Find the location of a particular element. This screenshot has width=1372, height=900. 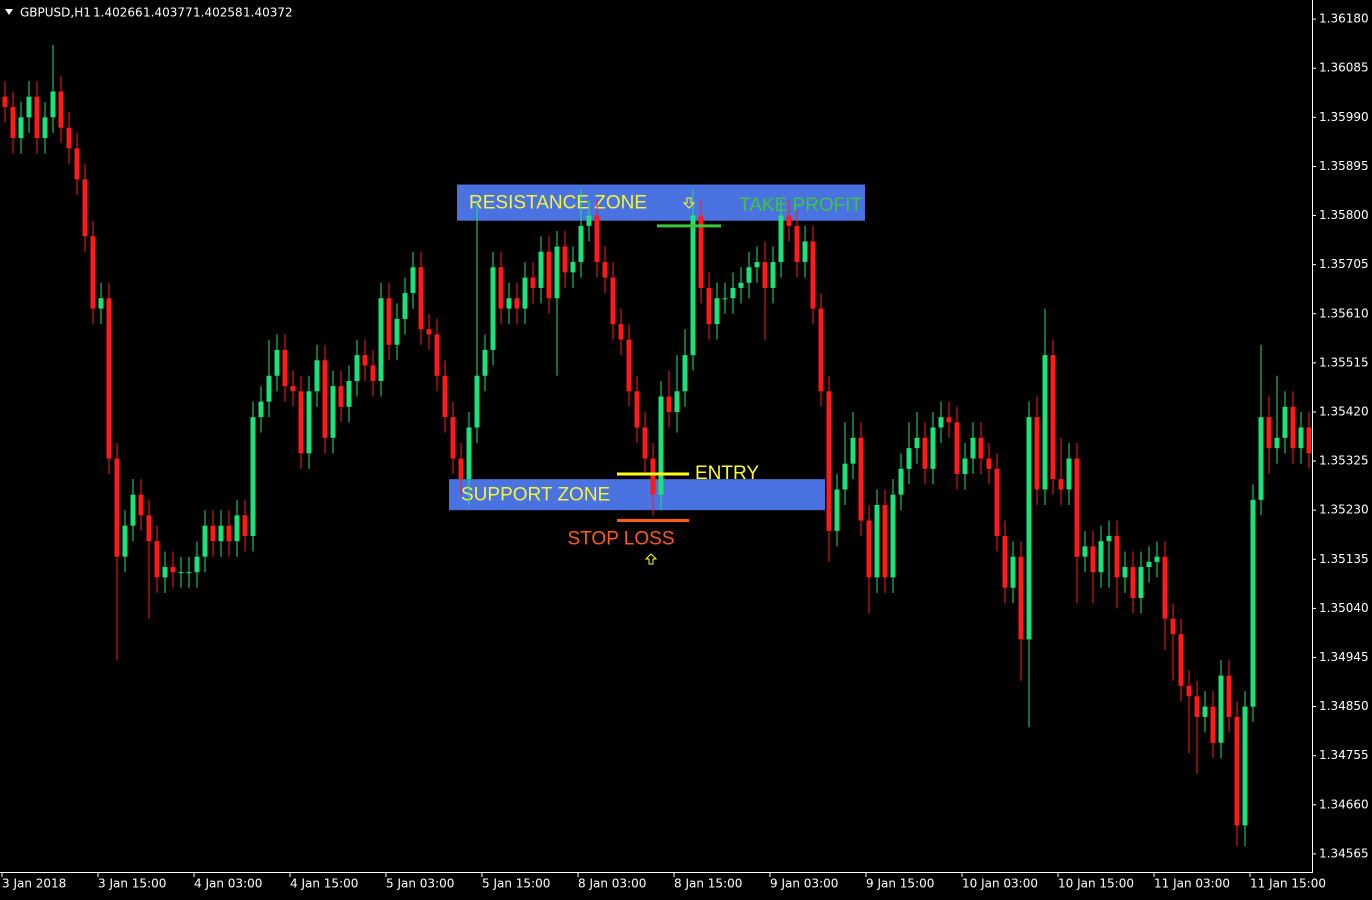

y-tick-label: 1.36180 is located at coordinates (1344, 19).